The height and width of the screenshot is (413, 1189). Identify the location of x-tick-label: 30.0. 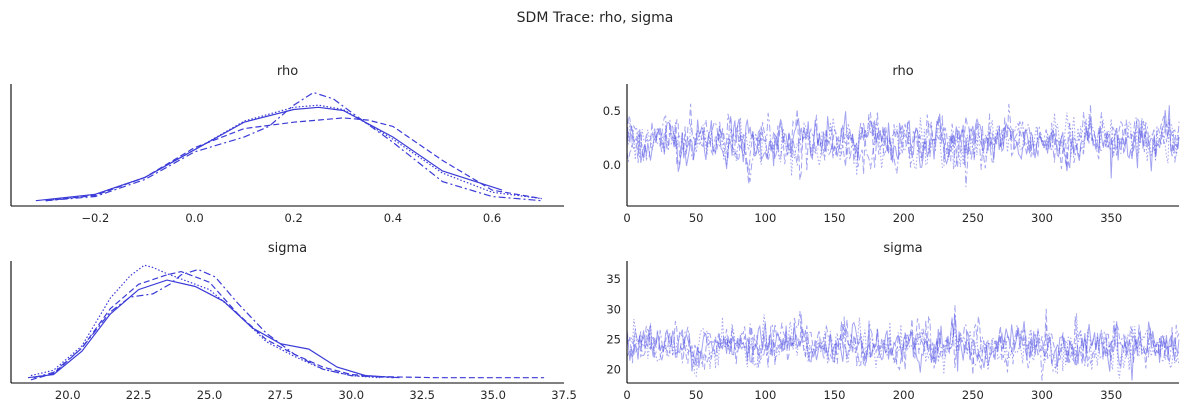
(352, 395).